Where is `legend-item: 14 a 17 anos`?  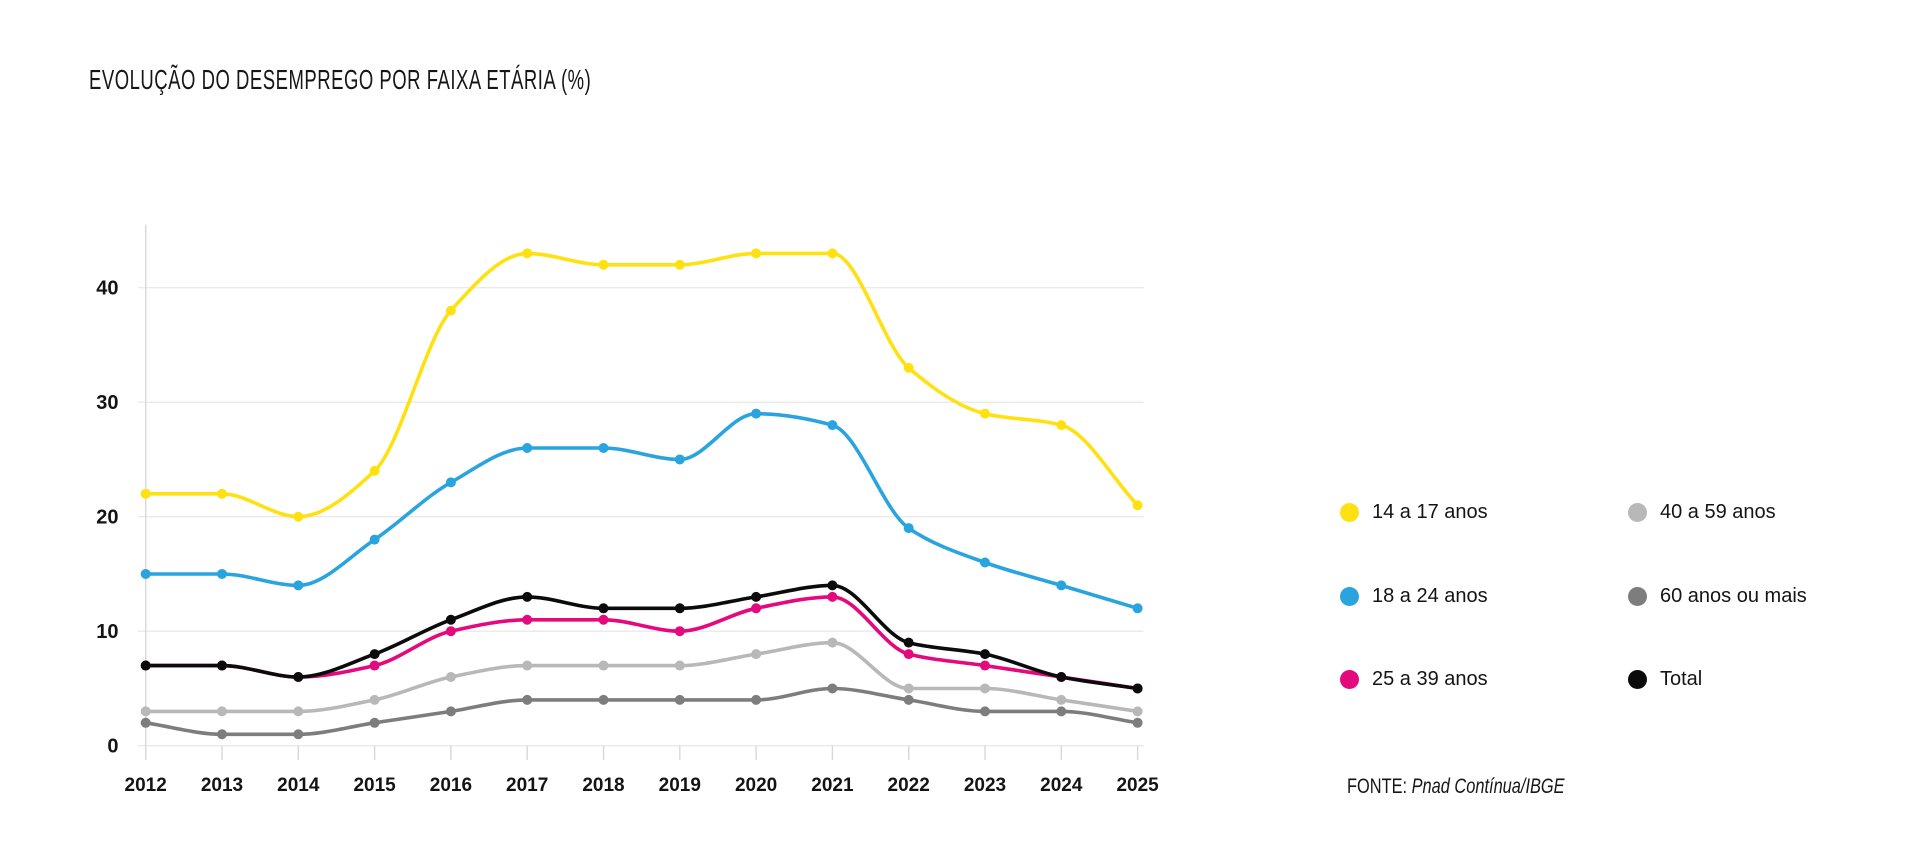
legend-item: 14 a 17 anos is located at coordinates (1484, 512).